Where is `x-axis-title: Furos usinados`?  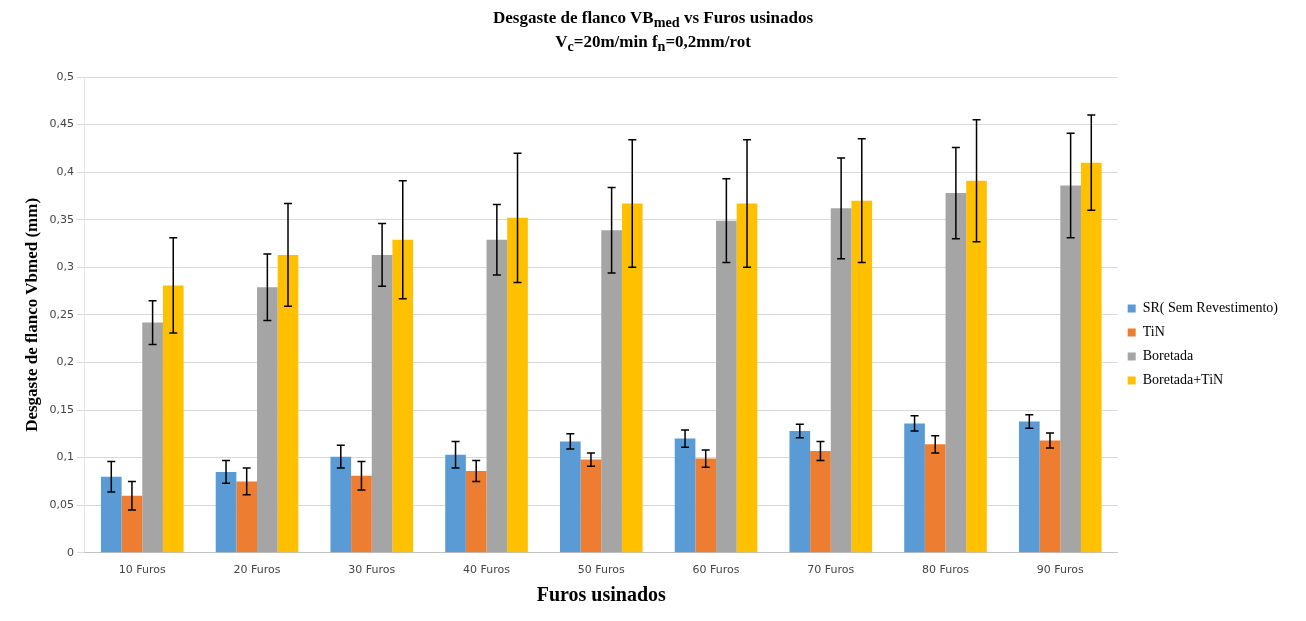
x-axis-title: Furos usinados is located at coordinates (601, 593).